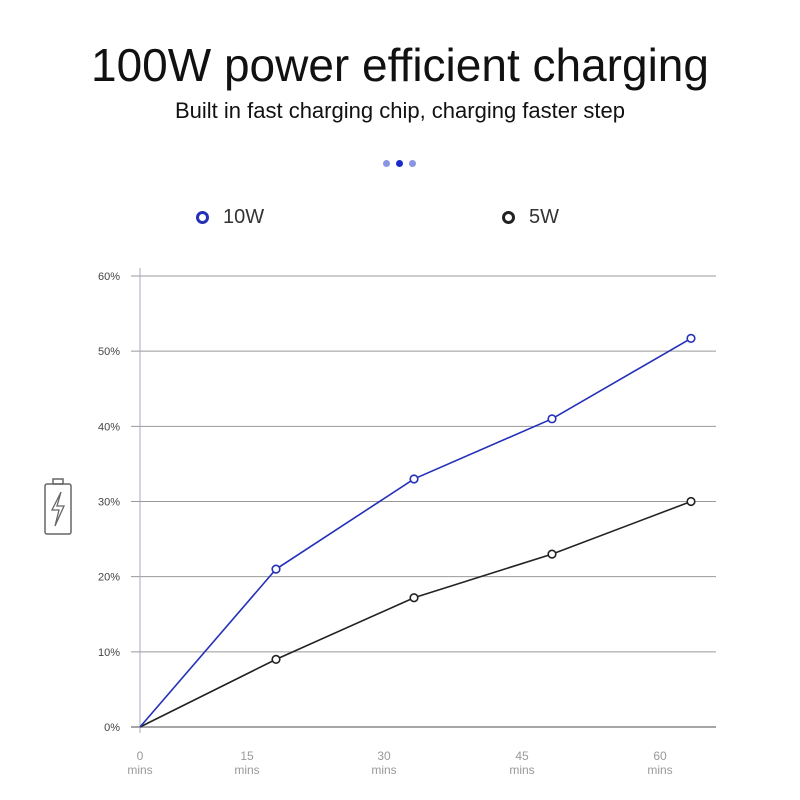 The image size is (800, 800). I want to click on page-title: 100W power efficient charging, so click(400, 65).